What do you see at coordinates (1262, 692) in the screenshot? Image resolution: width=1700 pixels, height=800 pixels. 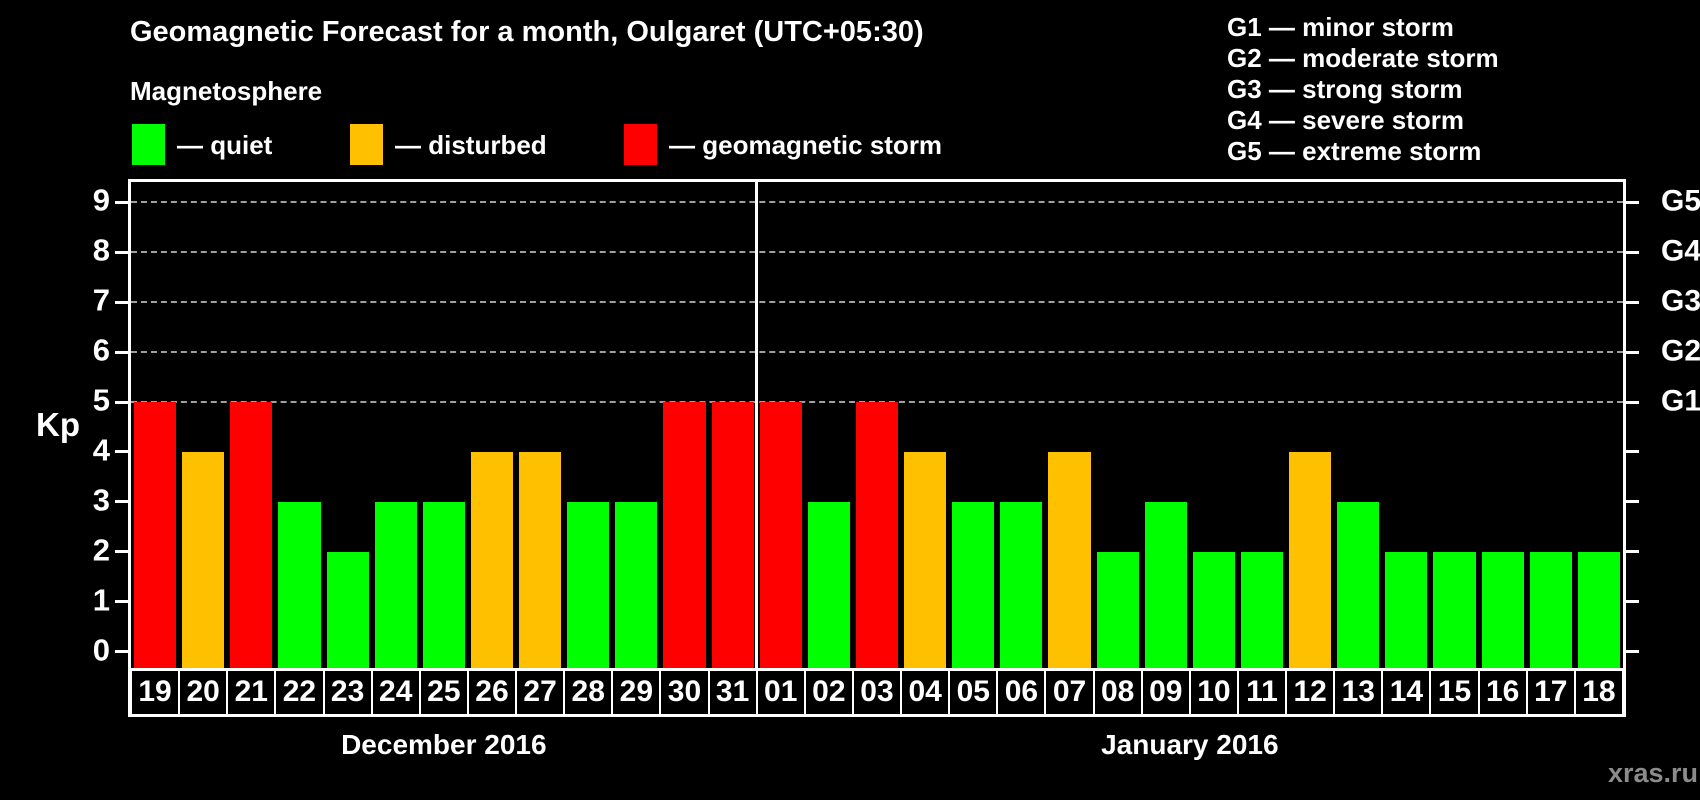 I see `day-label-cell: 11` at bounding box center [1262, 692].